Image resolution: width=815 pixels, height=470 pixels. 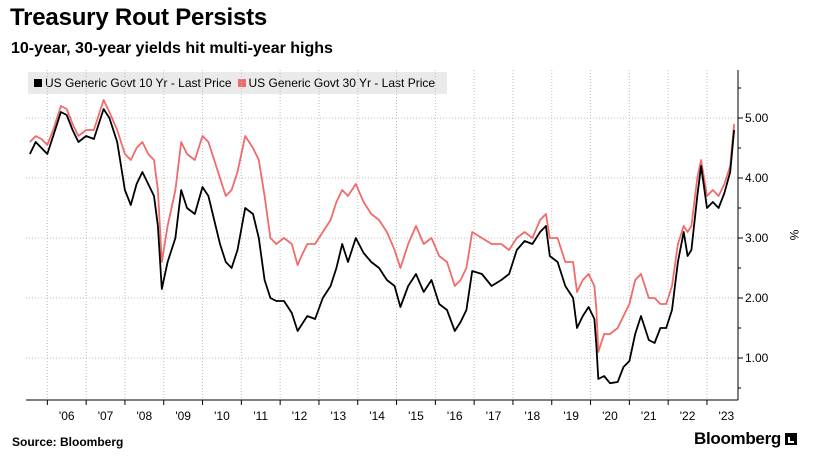 What do you see at coordinates (377, 416) in the screenshot?
I see `x-tick-label: '14` at bounding box center [377, 416].